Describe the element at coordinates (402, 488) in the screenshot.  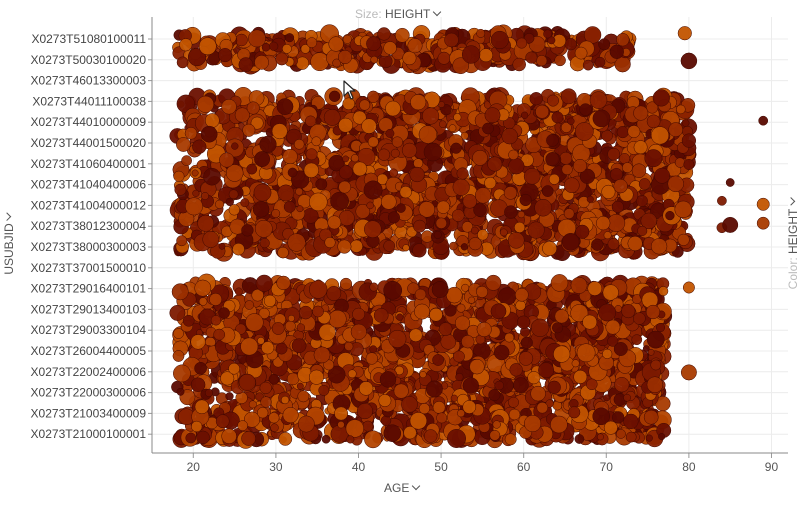
I see `x-axis-dropdown: AGE` at that location.